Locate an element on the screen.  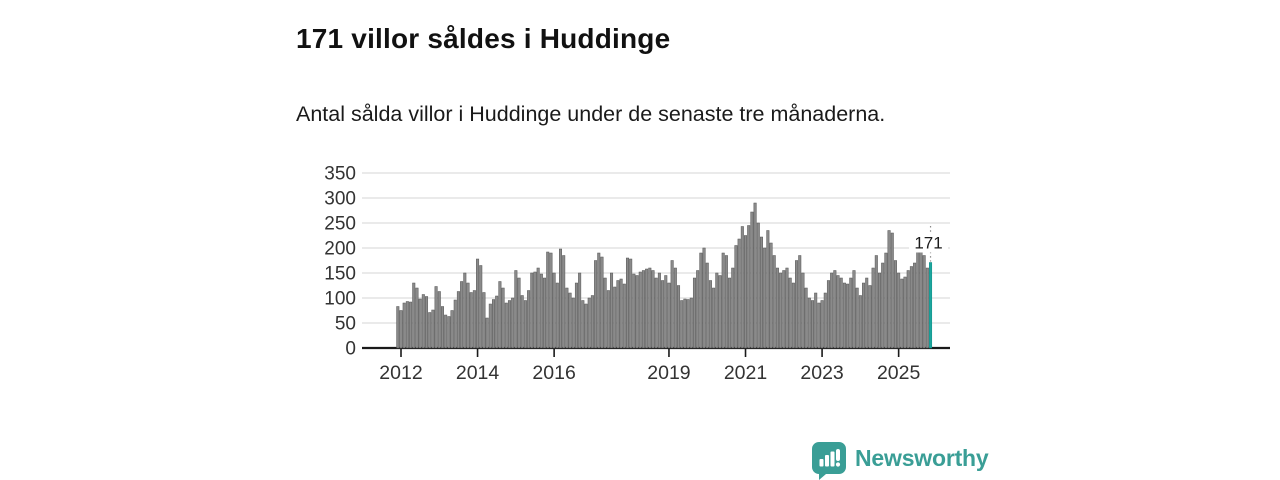
y-axis-label: 350 is located at coordinates (340, 174).